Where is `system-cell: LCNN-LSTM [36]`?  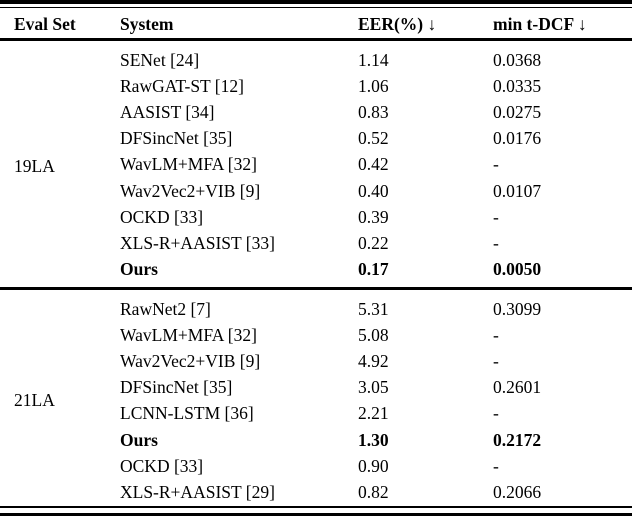 system-cell: LCNN-LSTM [36] is located at coordinates (187, 413).